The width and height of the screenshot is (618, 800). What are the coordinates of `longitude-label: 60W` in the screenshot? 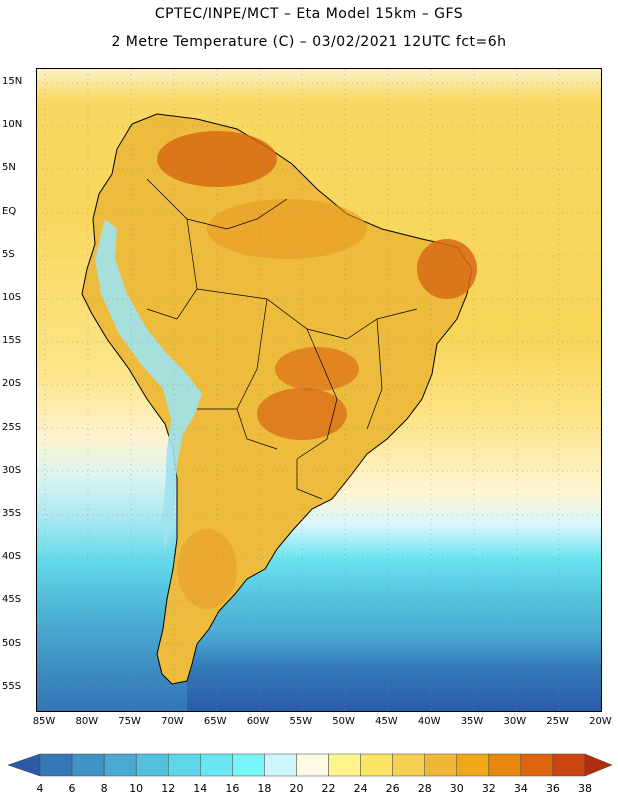 It's located at (258, 721).